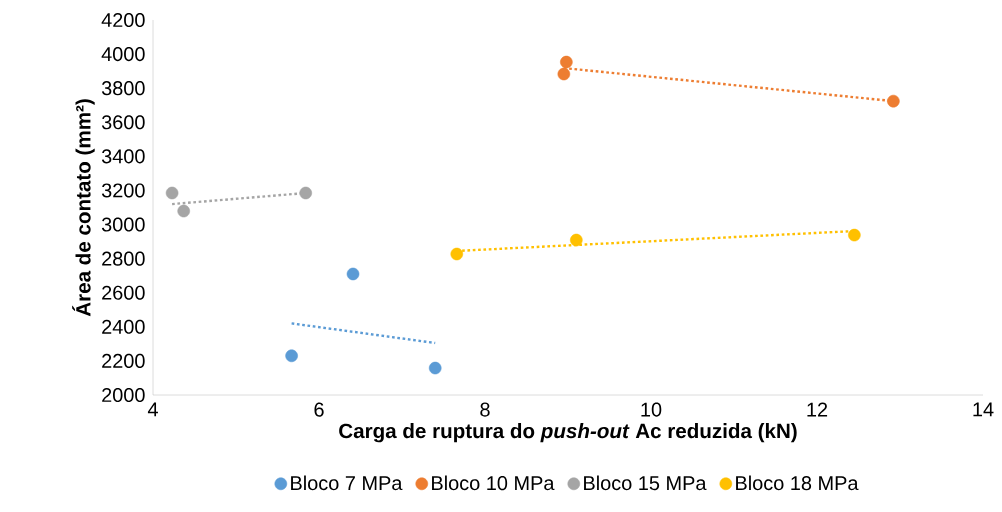 Image resolution: width=1002 pixels, height=512 pixels. I want to click on y-tick-label: 2600, so click(123, 292).